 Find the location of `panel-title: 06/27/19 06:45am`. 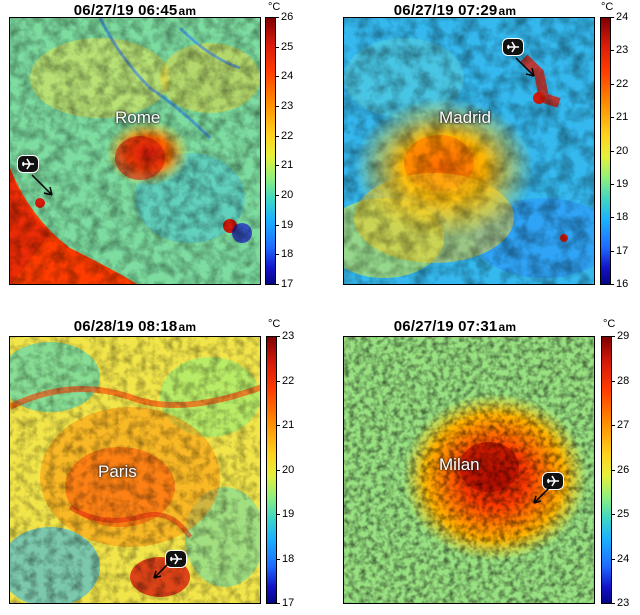

panel-title: 06/27/19 06:45am is located at coordinates (135, 10).